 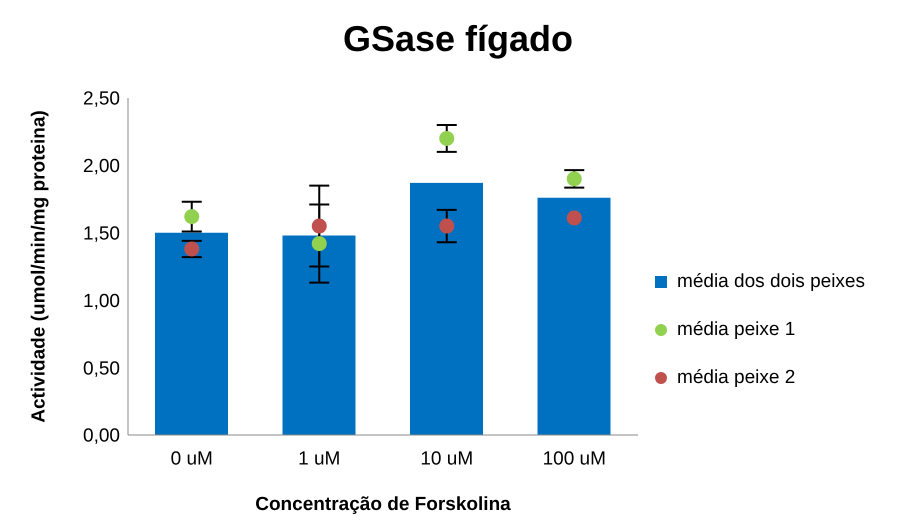 What do you see at coordinates (101, 301) in the screenshot?
I see `y-tick-label: 1,00` at bounding box center [101, 301].